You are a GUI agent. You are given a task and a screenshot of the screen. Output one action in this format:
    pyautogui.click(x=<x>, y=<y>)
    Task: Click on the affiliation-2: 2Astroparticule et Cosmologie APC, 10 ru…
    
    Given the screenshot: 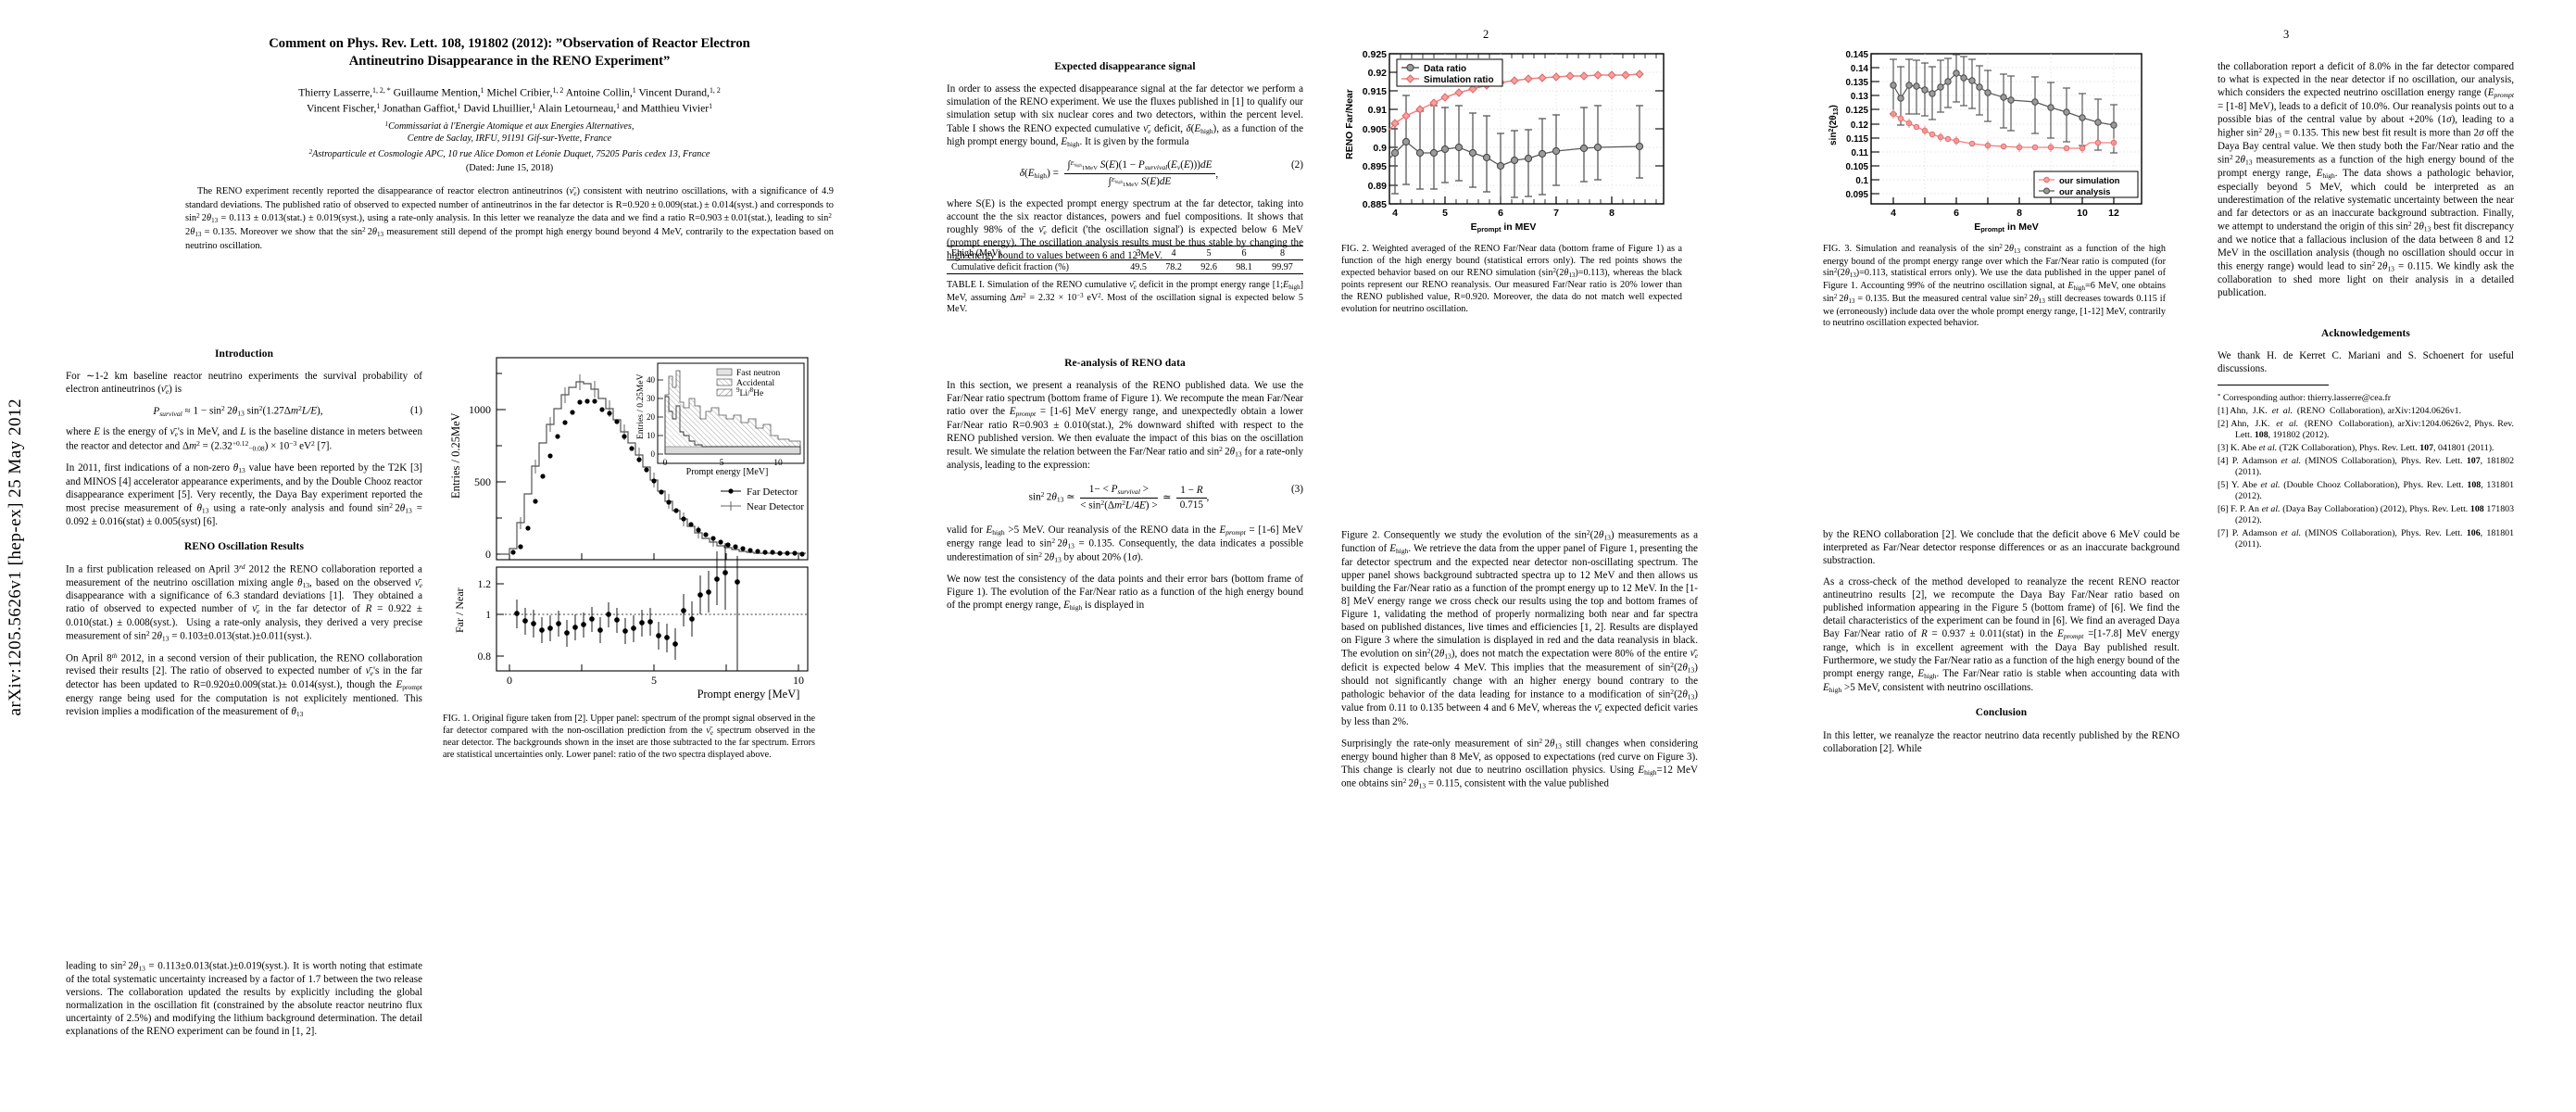 What is the action you would take?
    pyautogui.click(x=509, y=154)
    